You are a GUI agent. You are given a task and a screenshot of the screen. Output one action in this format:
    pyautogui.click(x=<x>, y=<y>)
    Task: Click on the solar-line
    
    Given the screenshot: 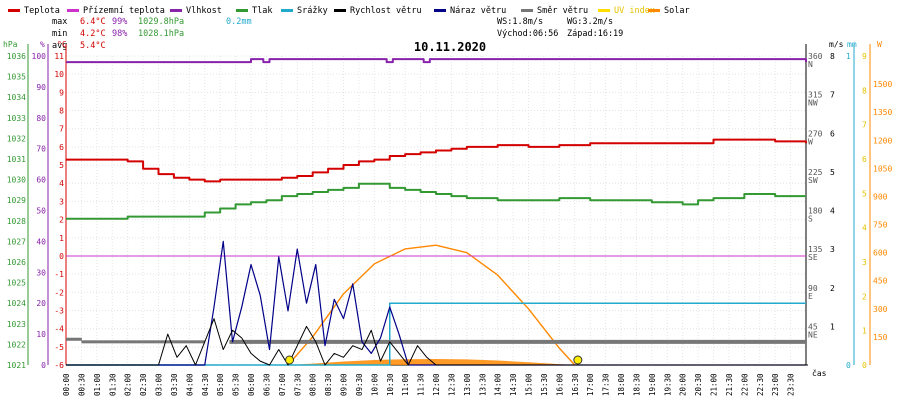 What is the action you would take?
    pyautogui.click(x=431, y=305)
    